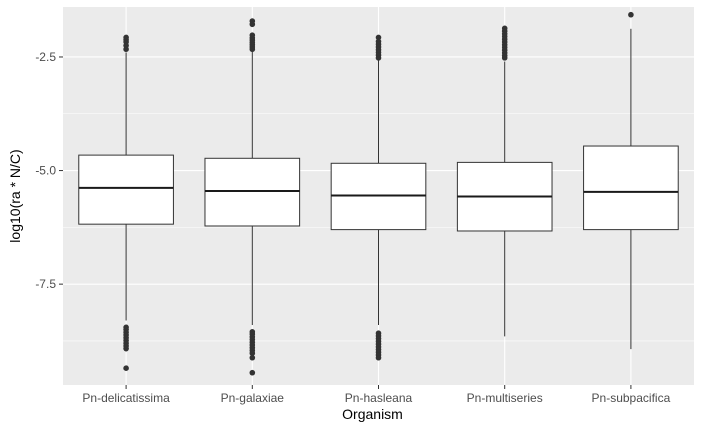 This screenshot has width=701, height=429. What do you see at coordinates (126, 398) in the screenshot?
I see `x-tick-label: Pn-delicatissima` at bounding box center [126, 398].